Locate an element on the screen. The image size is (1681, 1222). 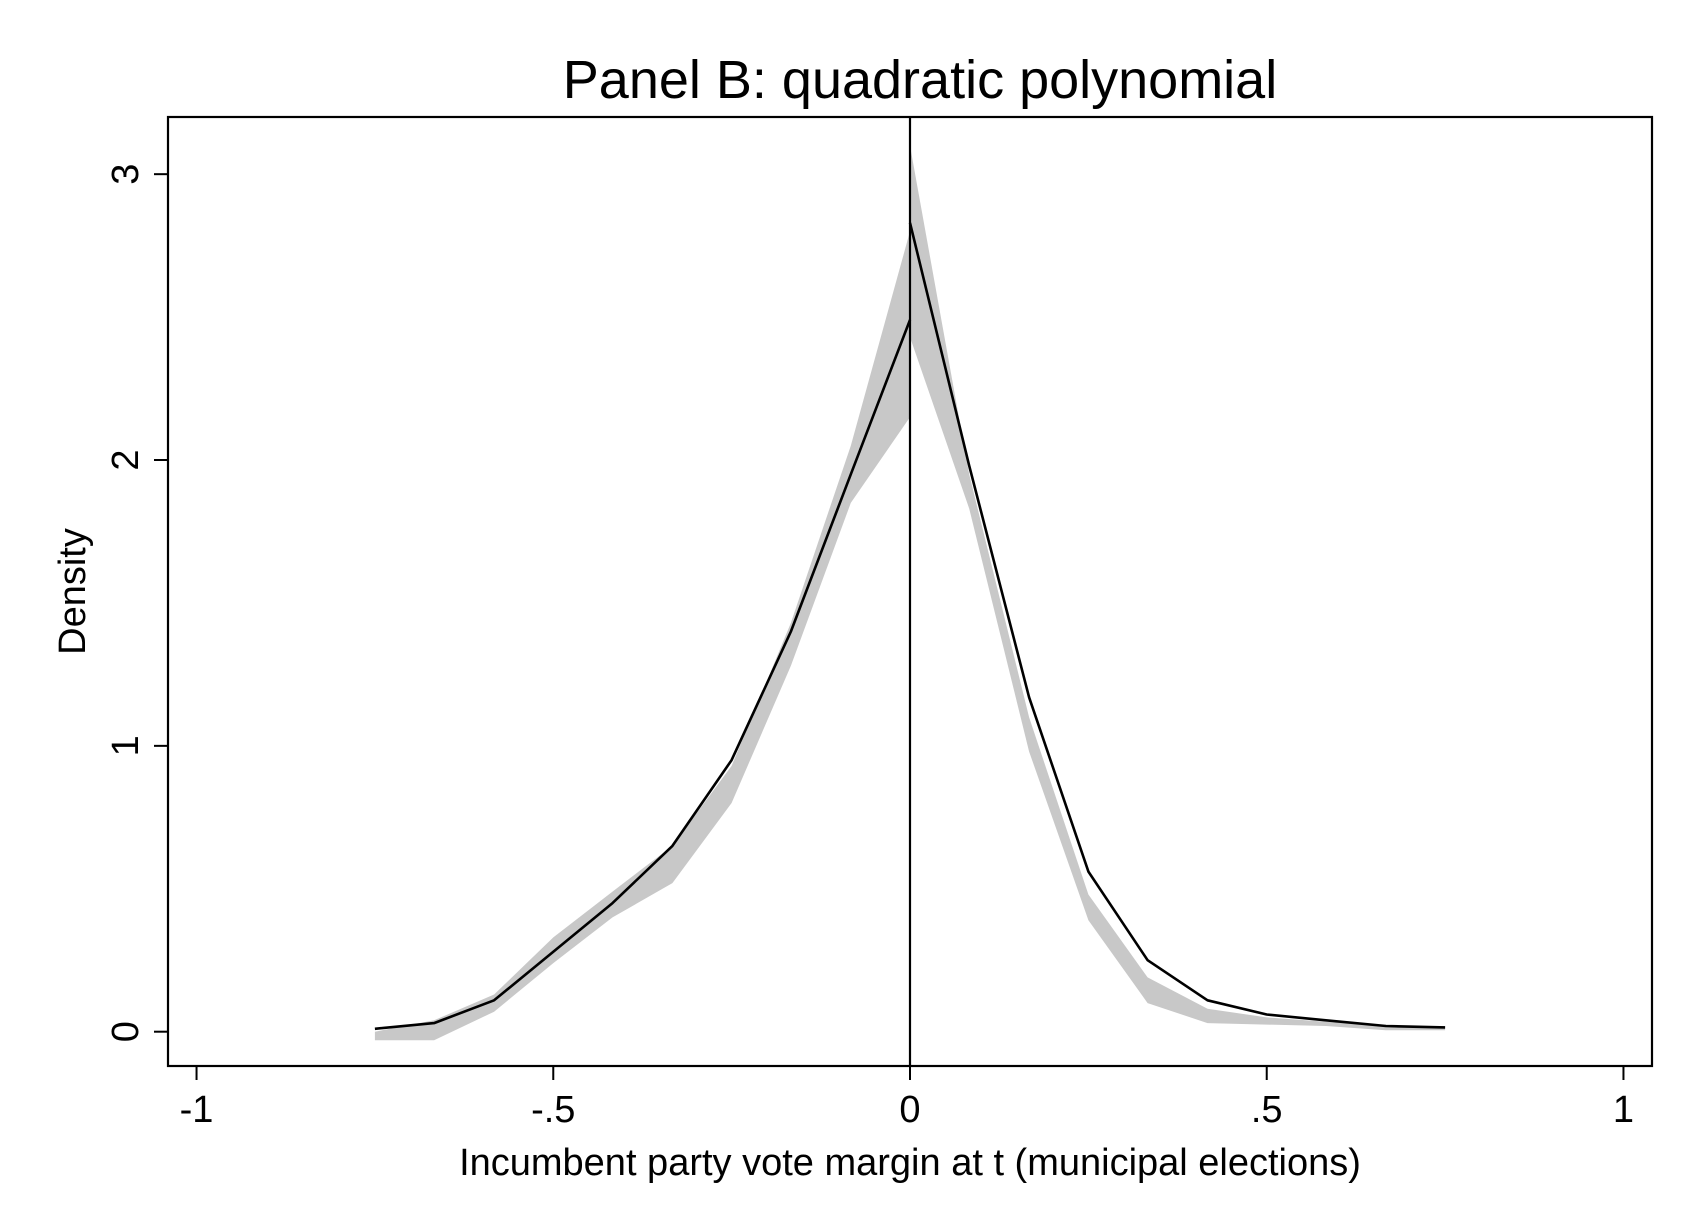
y-tick-label: 0 is located at coordinates (126, 1031).